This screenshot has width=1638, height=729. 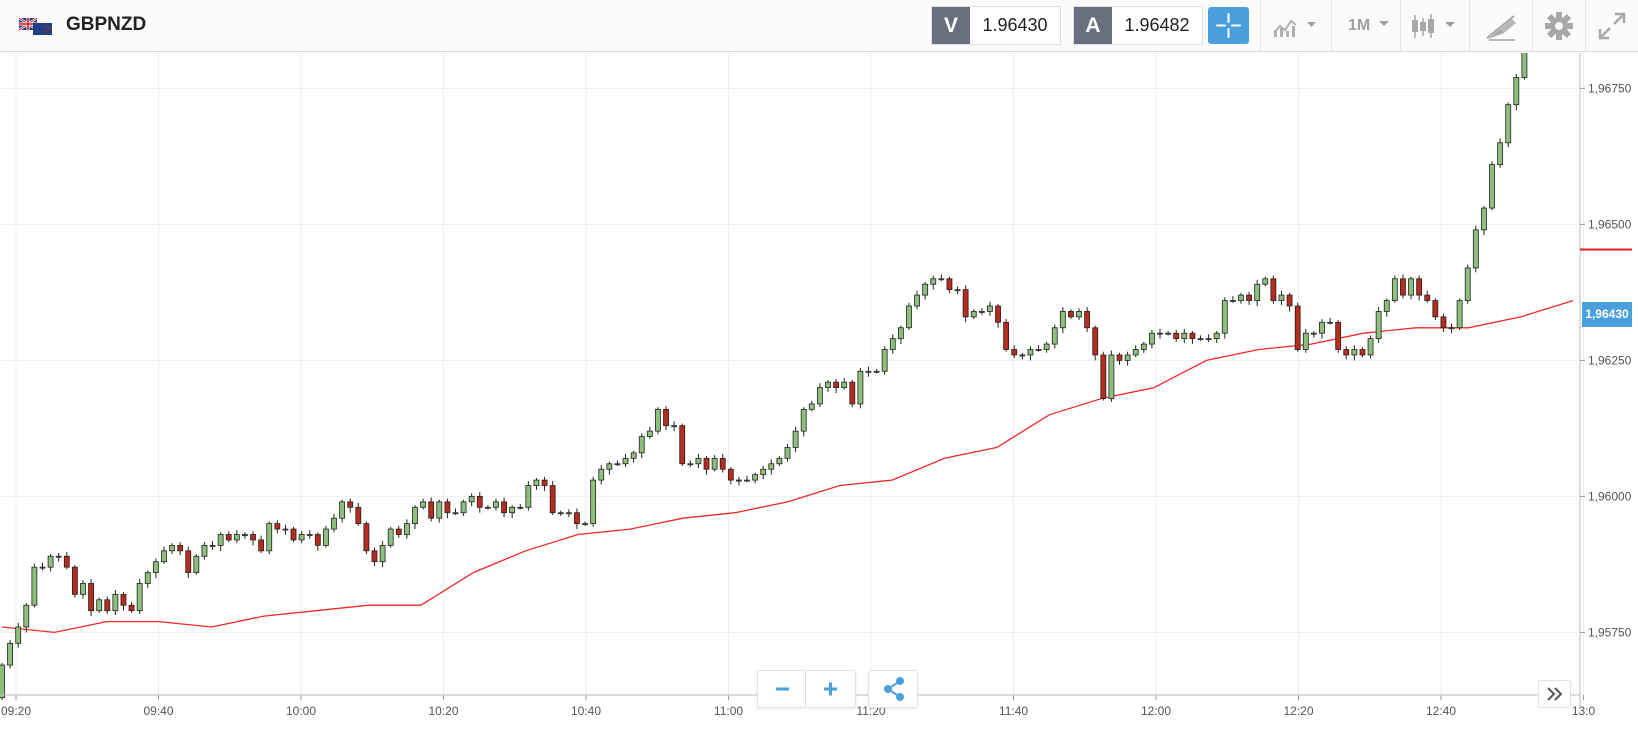 I want to click on drawing-tools-icon, so click(x=1501, y=28).